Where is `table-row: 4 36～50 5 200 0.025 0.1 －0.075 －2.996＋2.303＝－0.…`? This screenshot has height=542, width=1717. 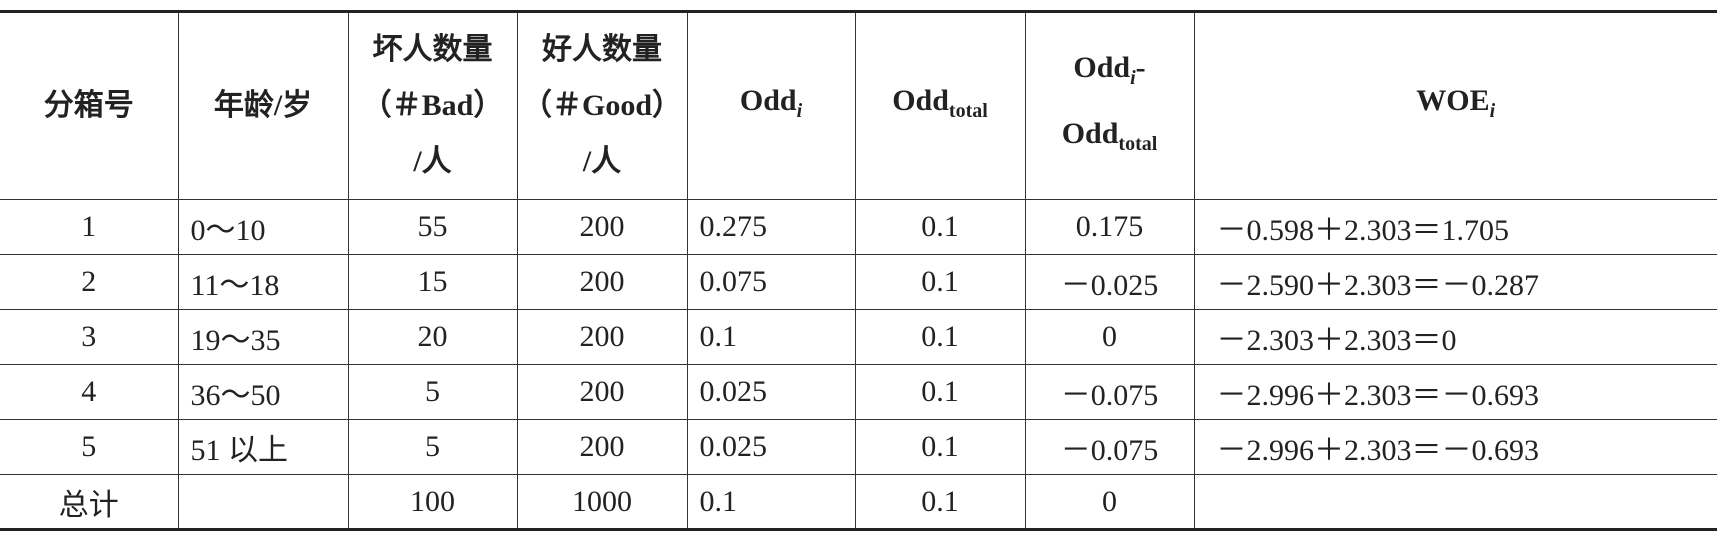 table-row: 4 36～50 5 200 0.025 0.1 －0.075 －2.996＋2.303＝－0.… is located at coordinates (858, 392).